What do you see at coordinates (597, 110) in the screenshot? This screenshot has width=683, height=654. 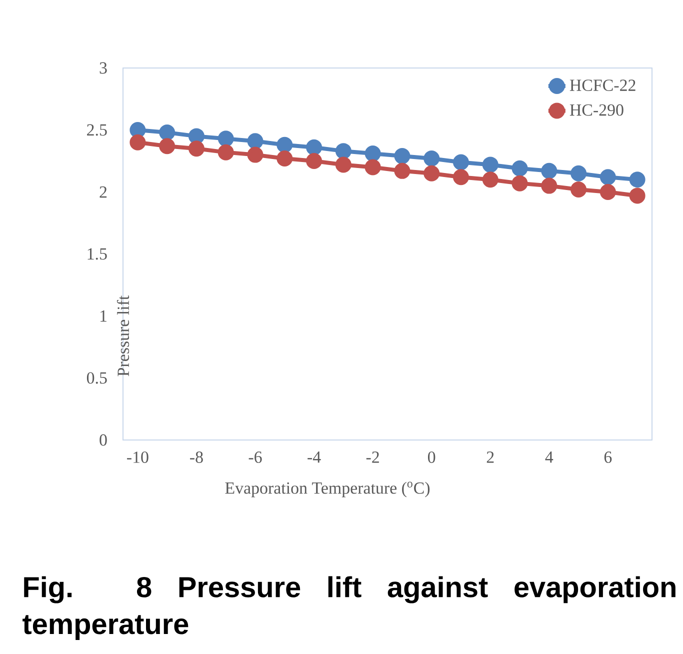 I see `legend-label: HC-290` at bounding box center [597, 110].